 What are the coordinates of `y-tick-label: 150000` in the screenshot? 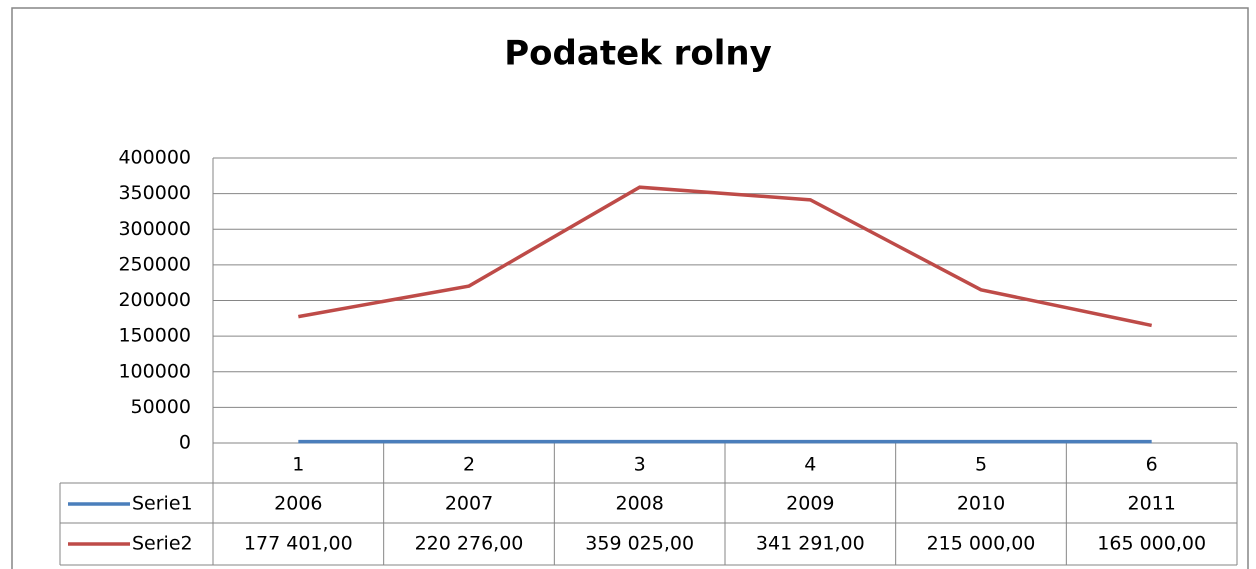 It's located at (154, 336).